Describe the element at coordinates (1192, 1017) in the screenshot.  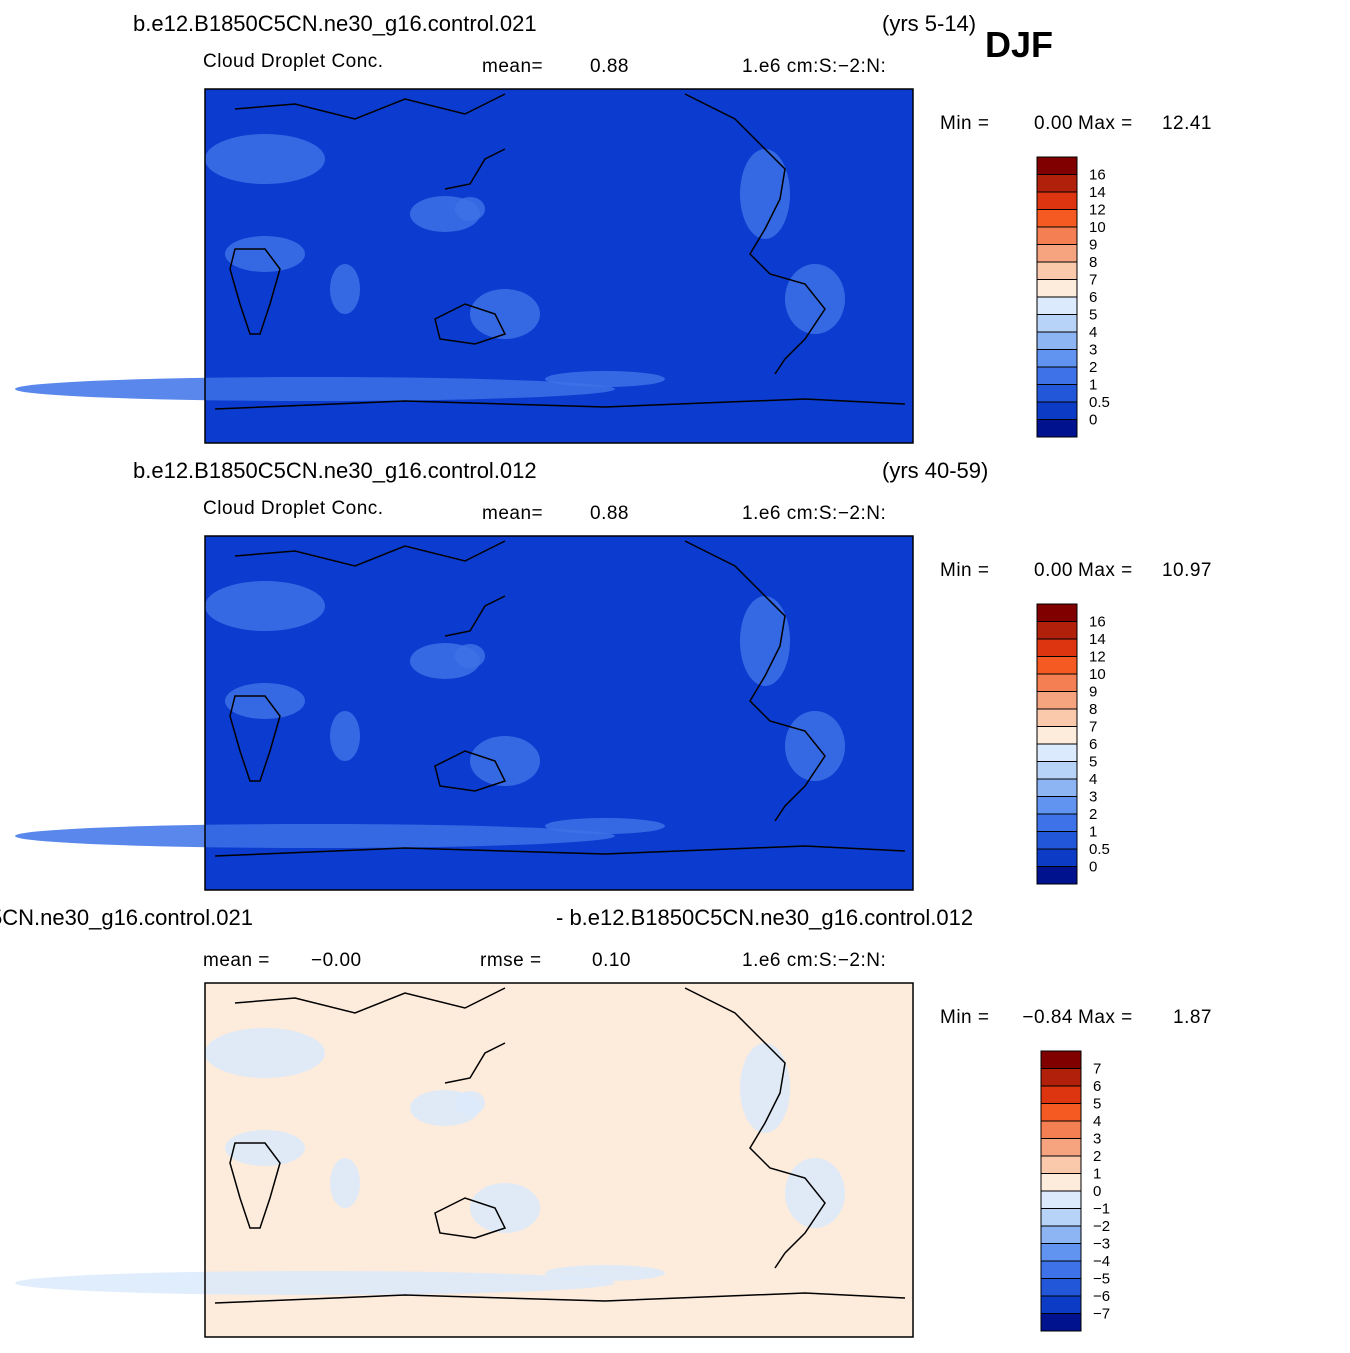
I see `max-value: 1.87` at that location.